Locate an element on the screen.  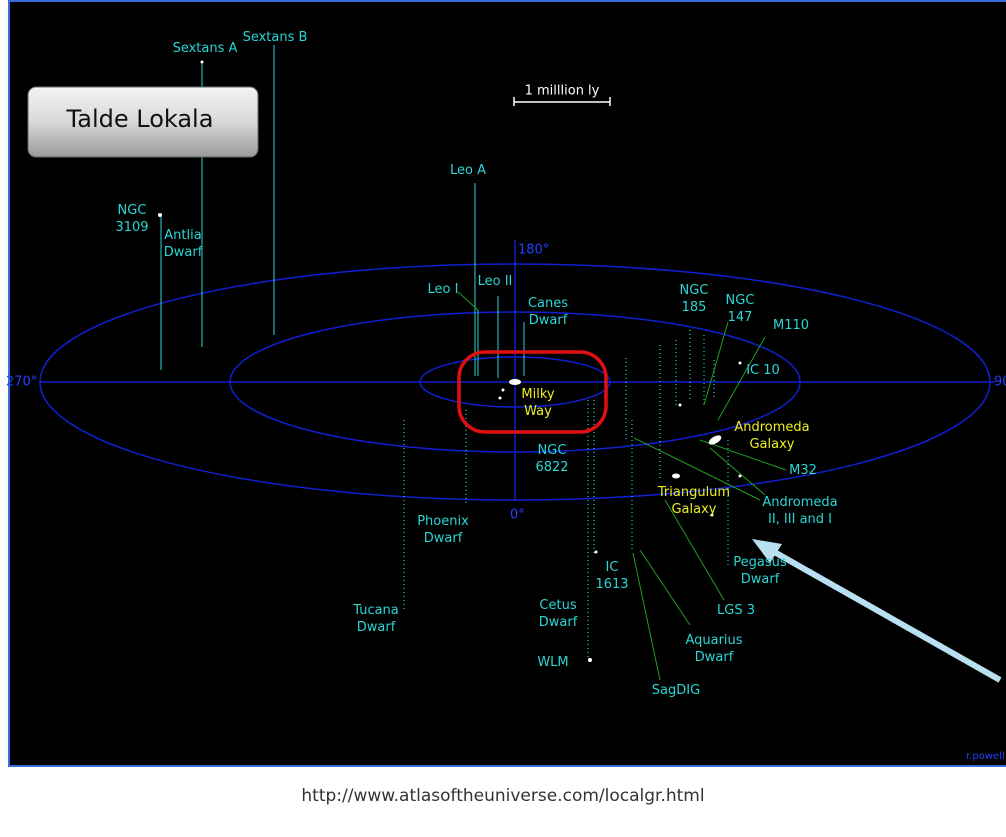
galaxy-label: Sextans A is located at coordinates (205, 48).